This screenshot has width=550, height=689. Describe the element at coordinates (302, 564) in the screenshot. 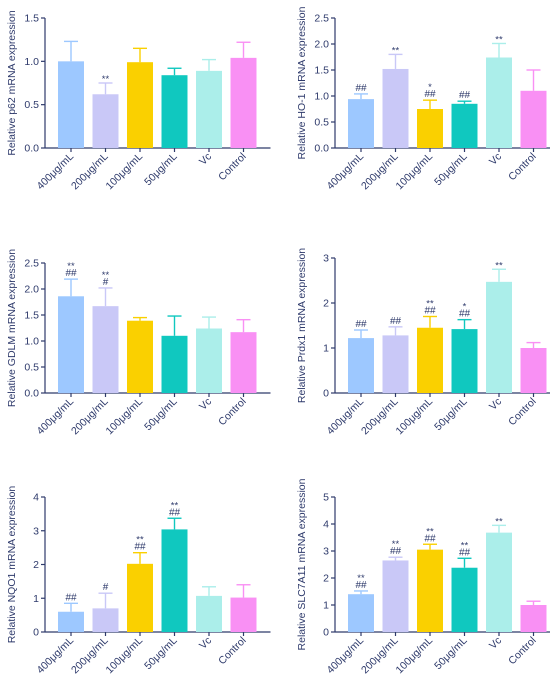

I see `y-axis-label: Relative SLC7A11 mRNA expression` at that location.